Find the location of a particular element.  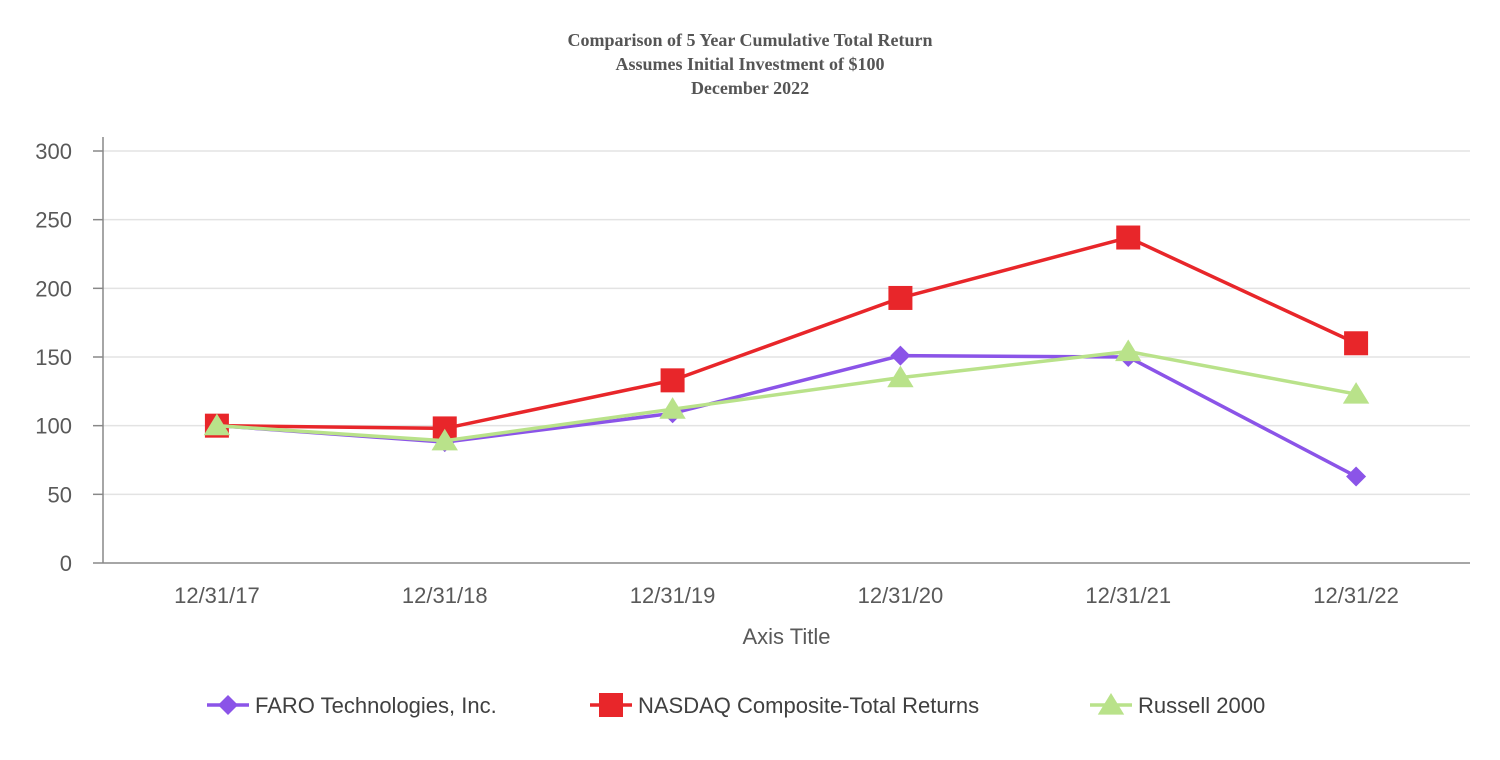

x-tick-label: 12/31/18 is located at coordinates (445, 595).